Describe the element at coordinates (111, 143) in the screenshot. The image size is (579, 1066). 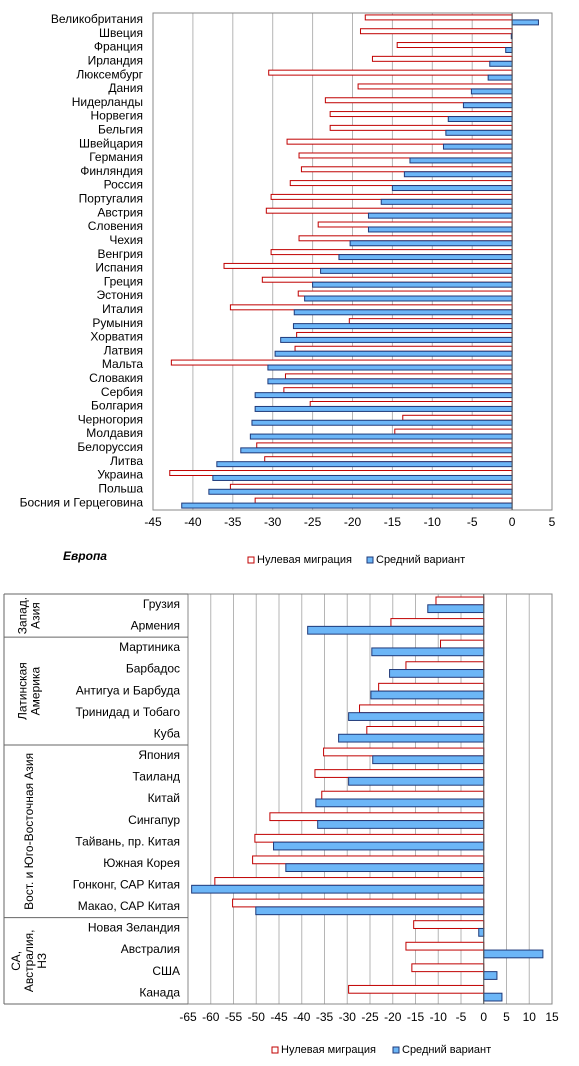
I see `category-label: Швейцария` at that location.